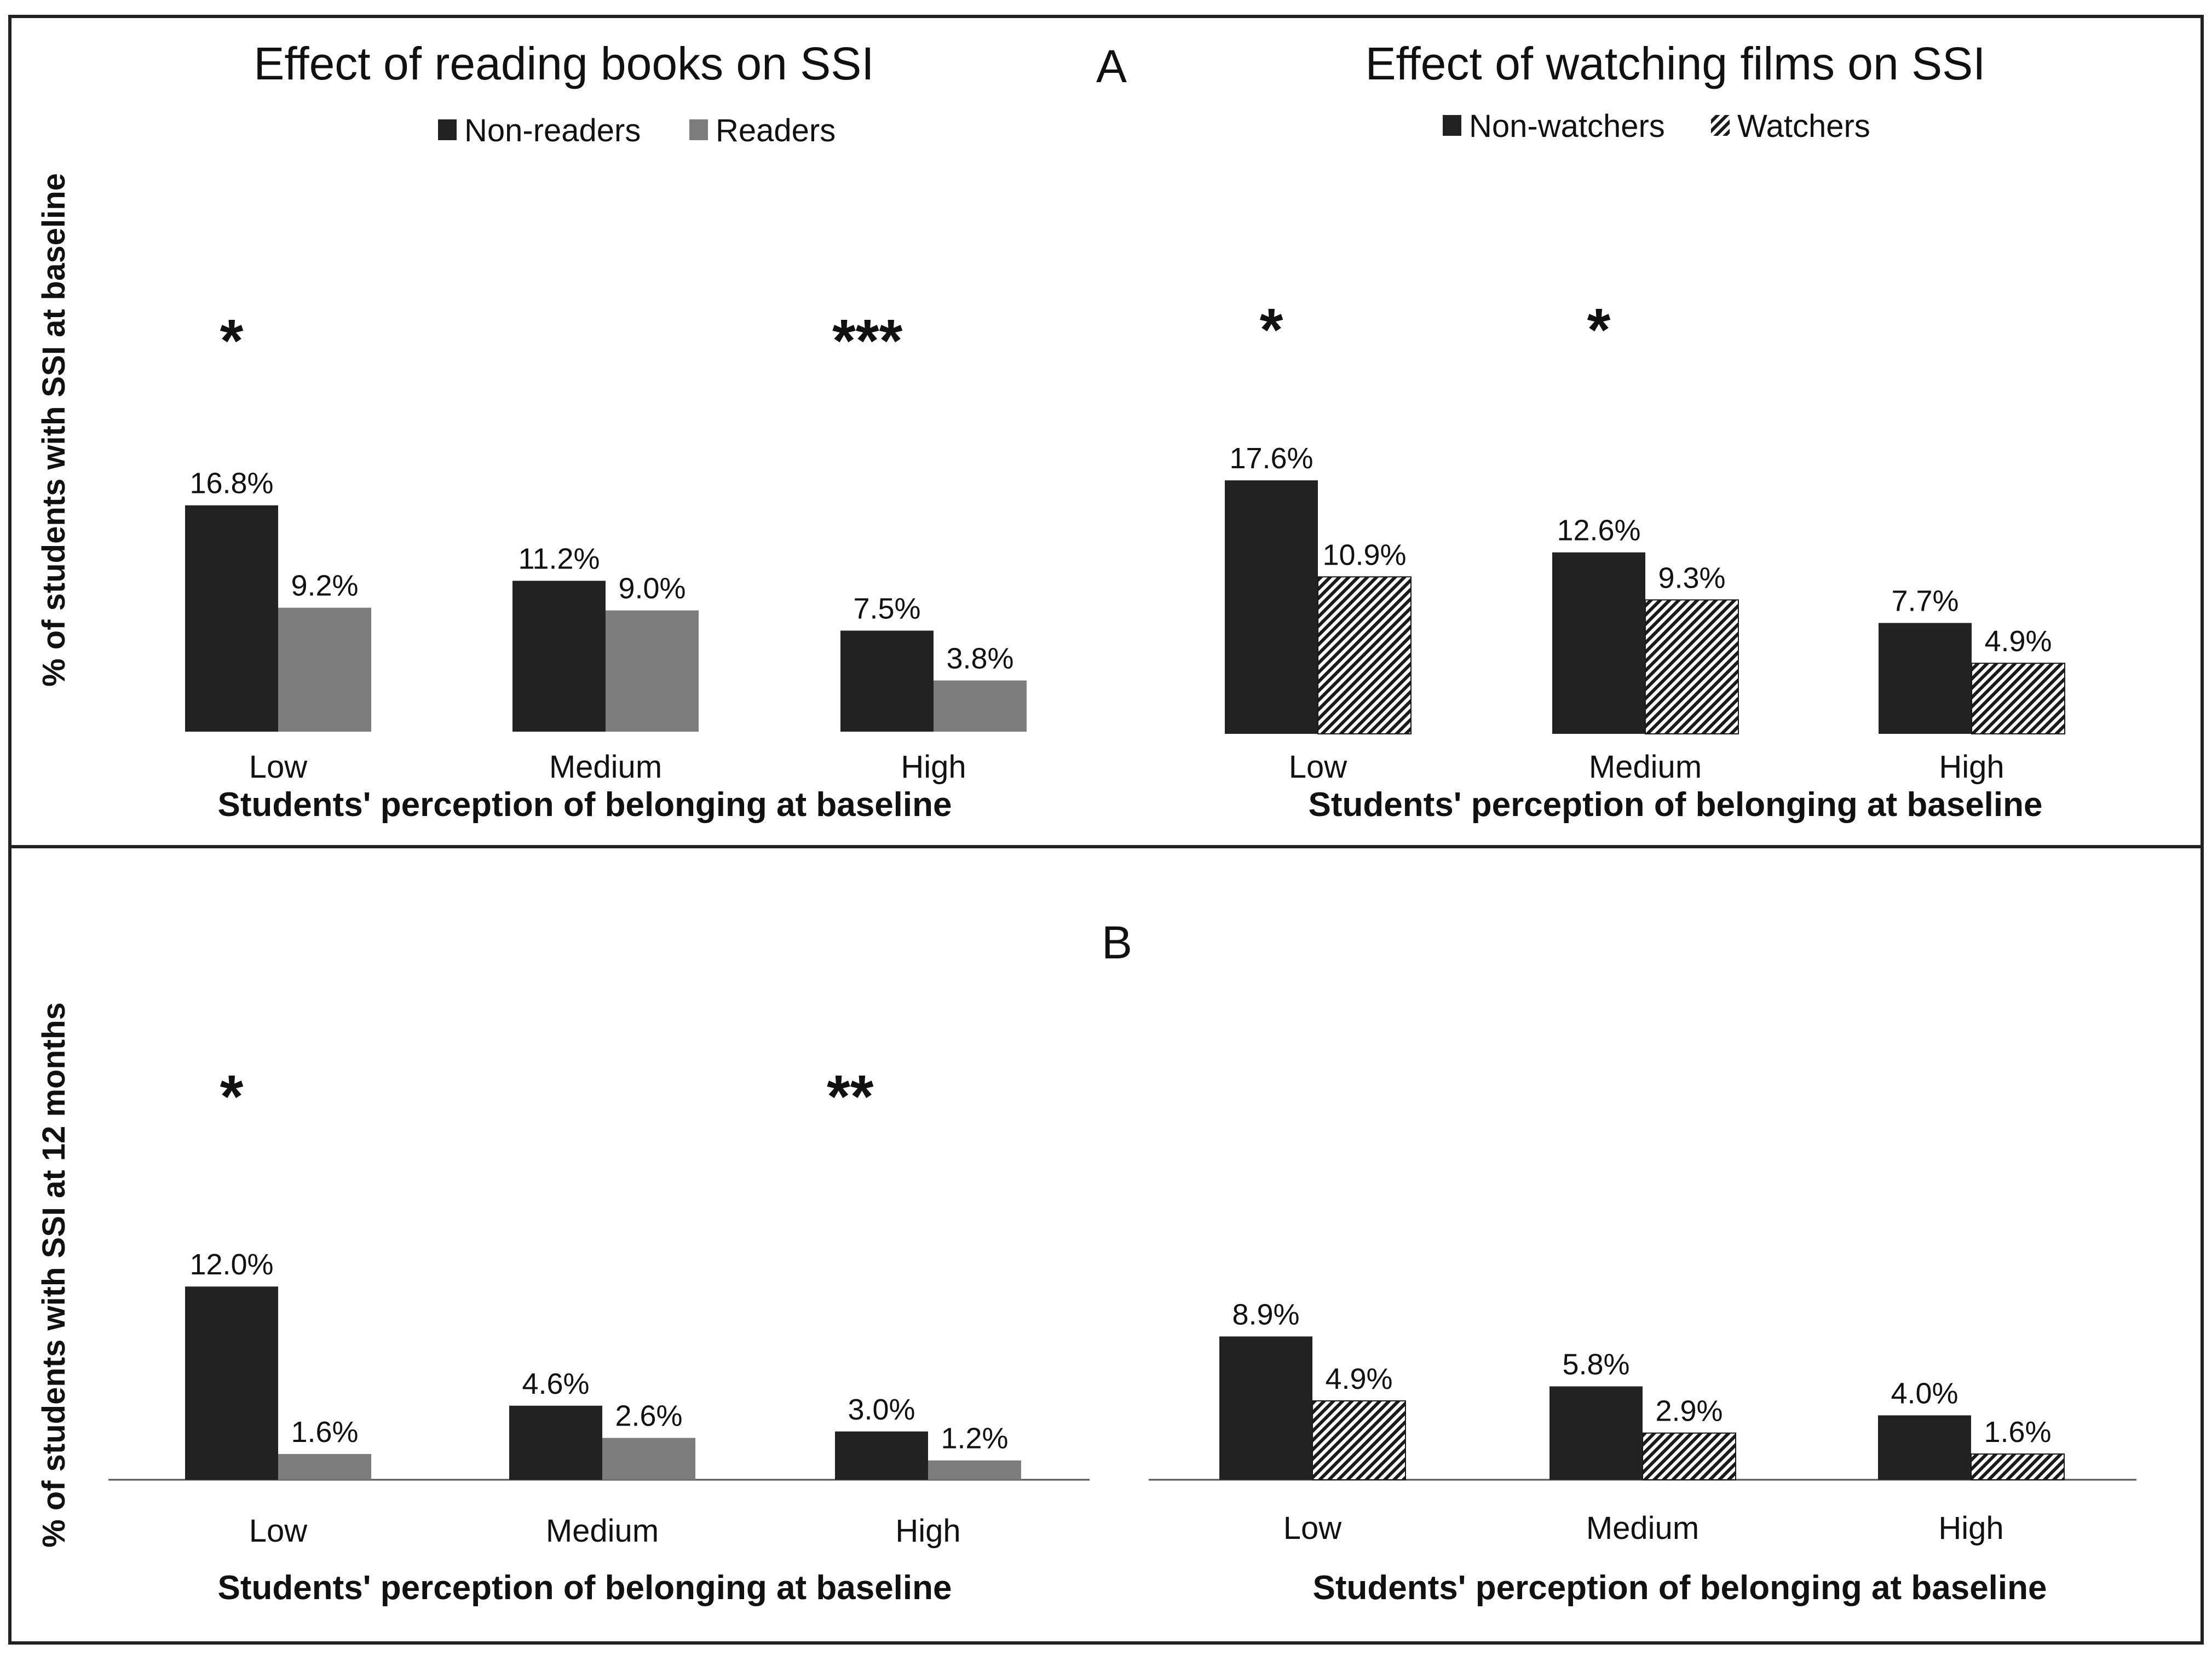 This screenshot has width=2212, height=1655. What do you see at coordinates (928, 1531) in the screenshot?
I see `b-books-category-label-high: High` at bounding box center [928, 1531].